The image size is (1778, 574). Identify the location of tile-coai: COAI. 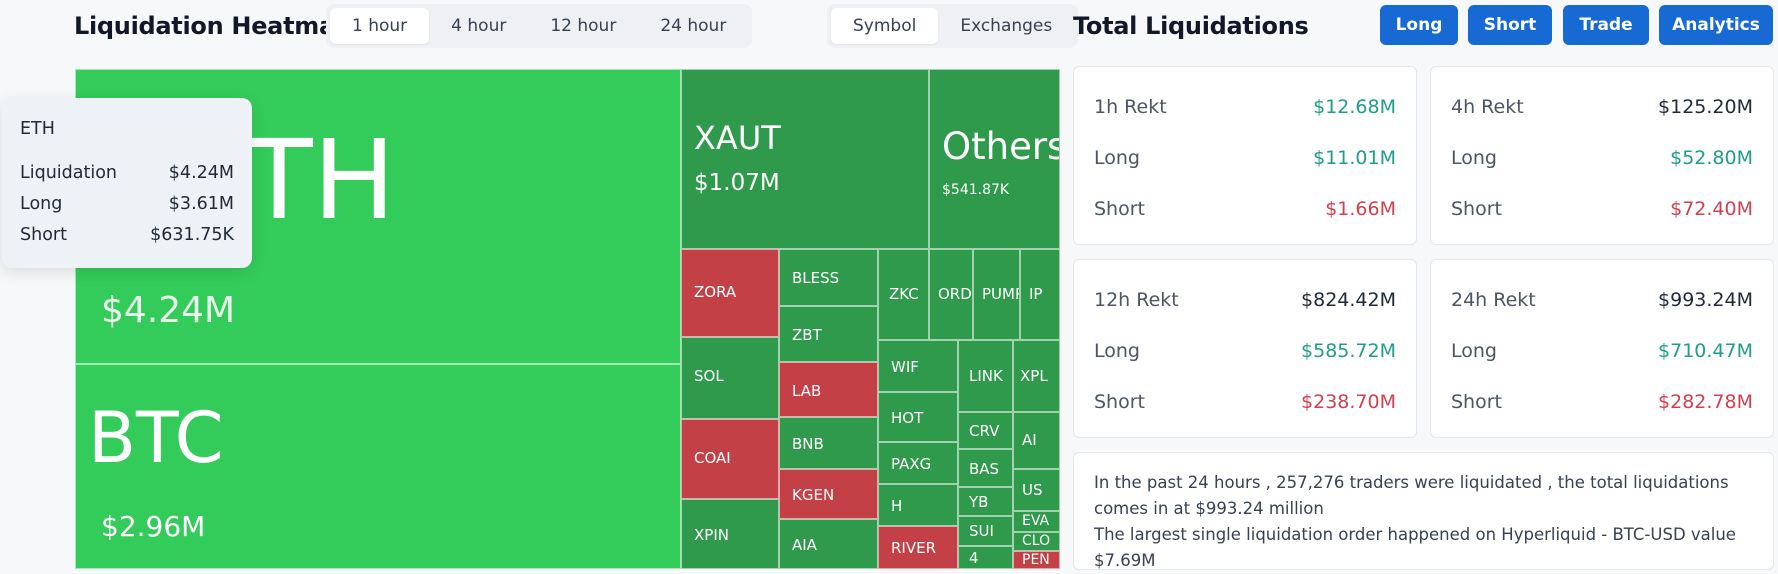
(730, 459).